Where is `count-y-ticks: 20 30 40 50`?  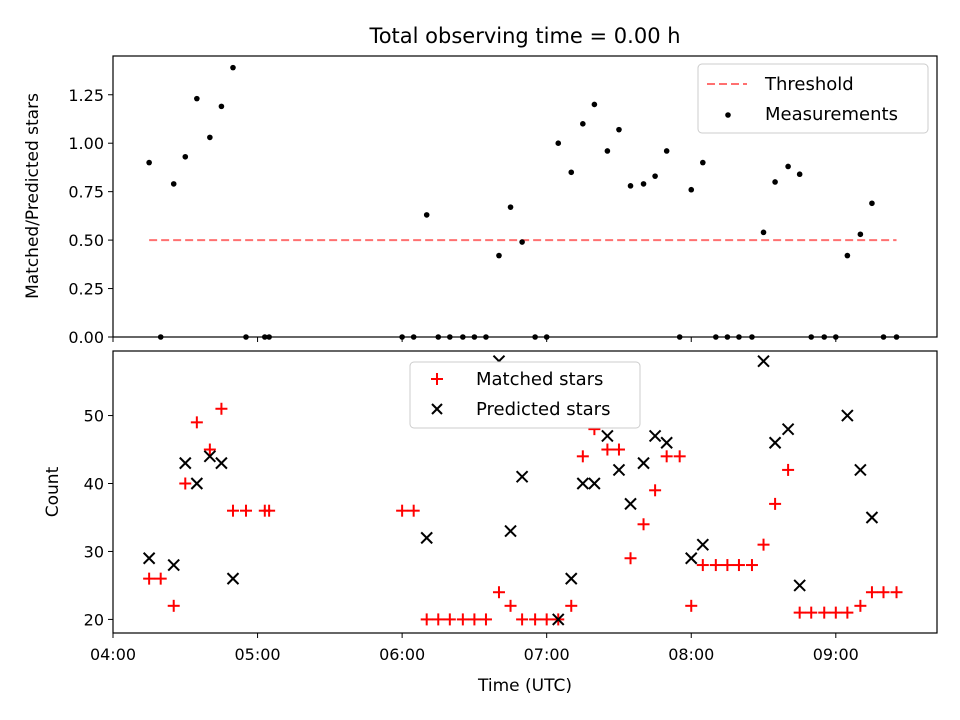 count-y-ticks: 20 30 40 50 is located at coordinates (98, 518).